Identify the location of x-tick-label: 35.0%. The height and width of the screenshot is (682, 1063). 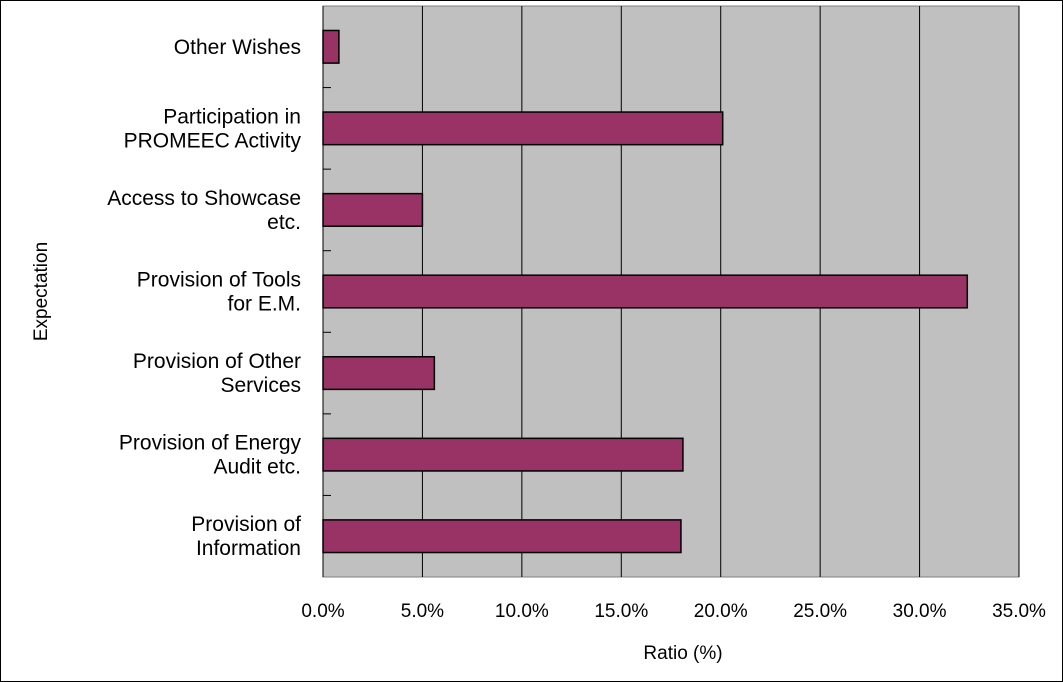
(1019, 611).